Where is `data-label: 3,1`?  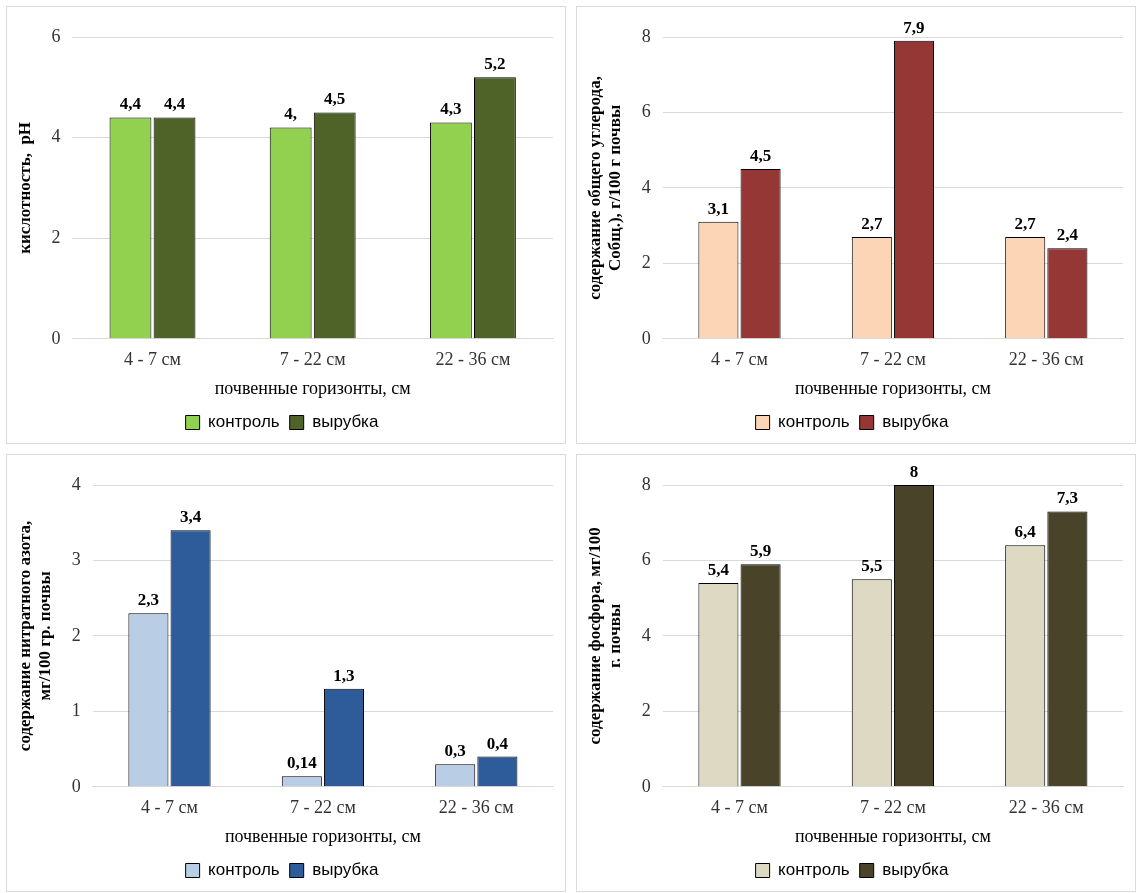 data-label: 3,1 is located at coordinates (718, 208).